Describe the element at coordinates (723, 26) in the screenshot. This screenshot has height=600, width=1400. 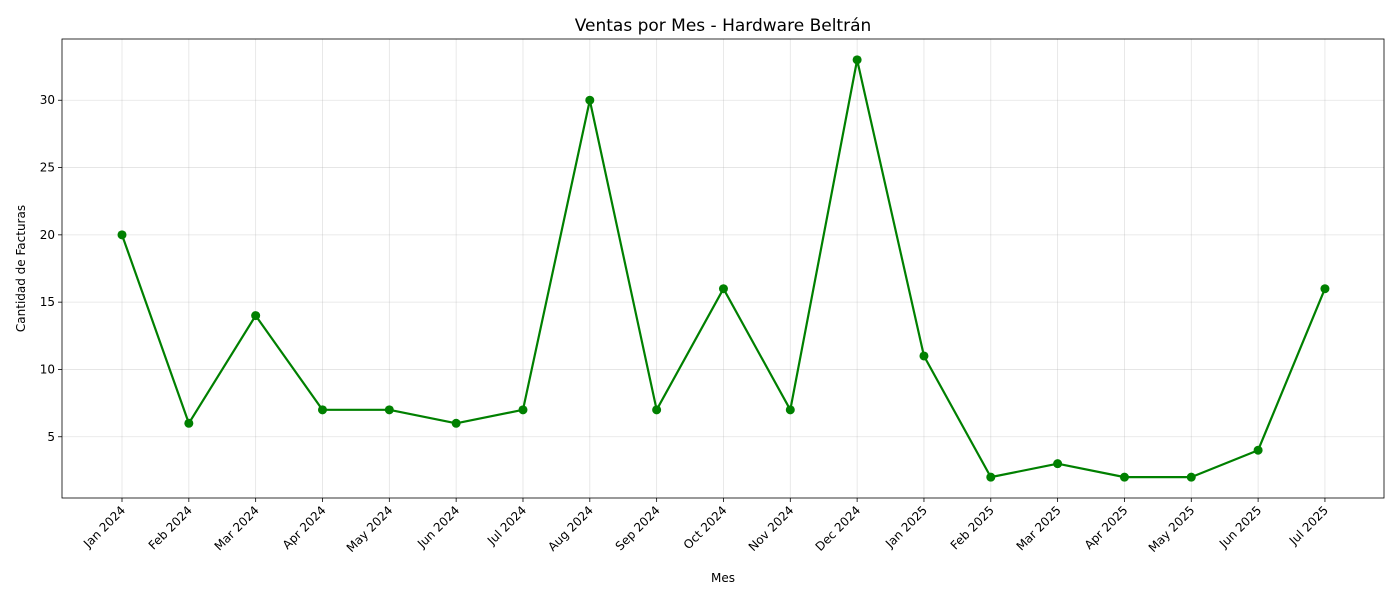
I see `chart-title: Ventas por Mes - Hardware Beltrán` at that location.